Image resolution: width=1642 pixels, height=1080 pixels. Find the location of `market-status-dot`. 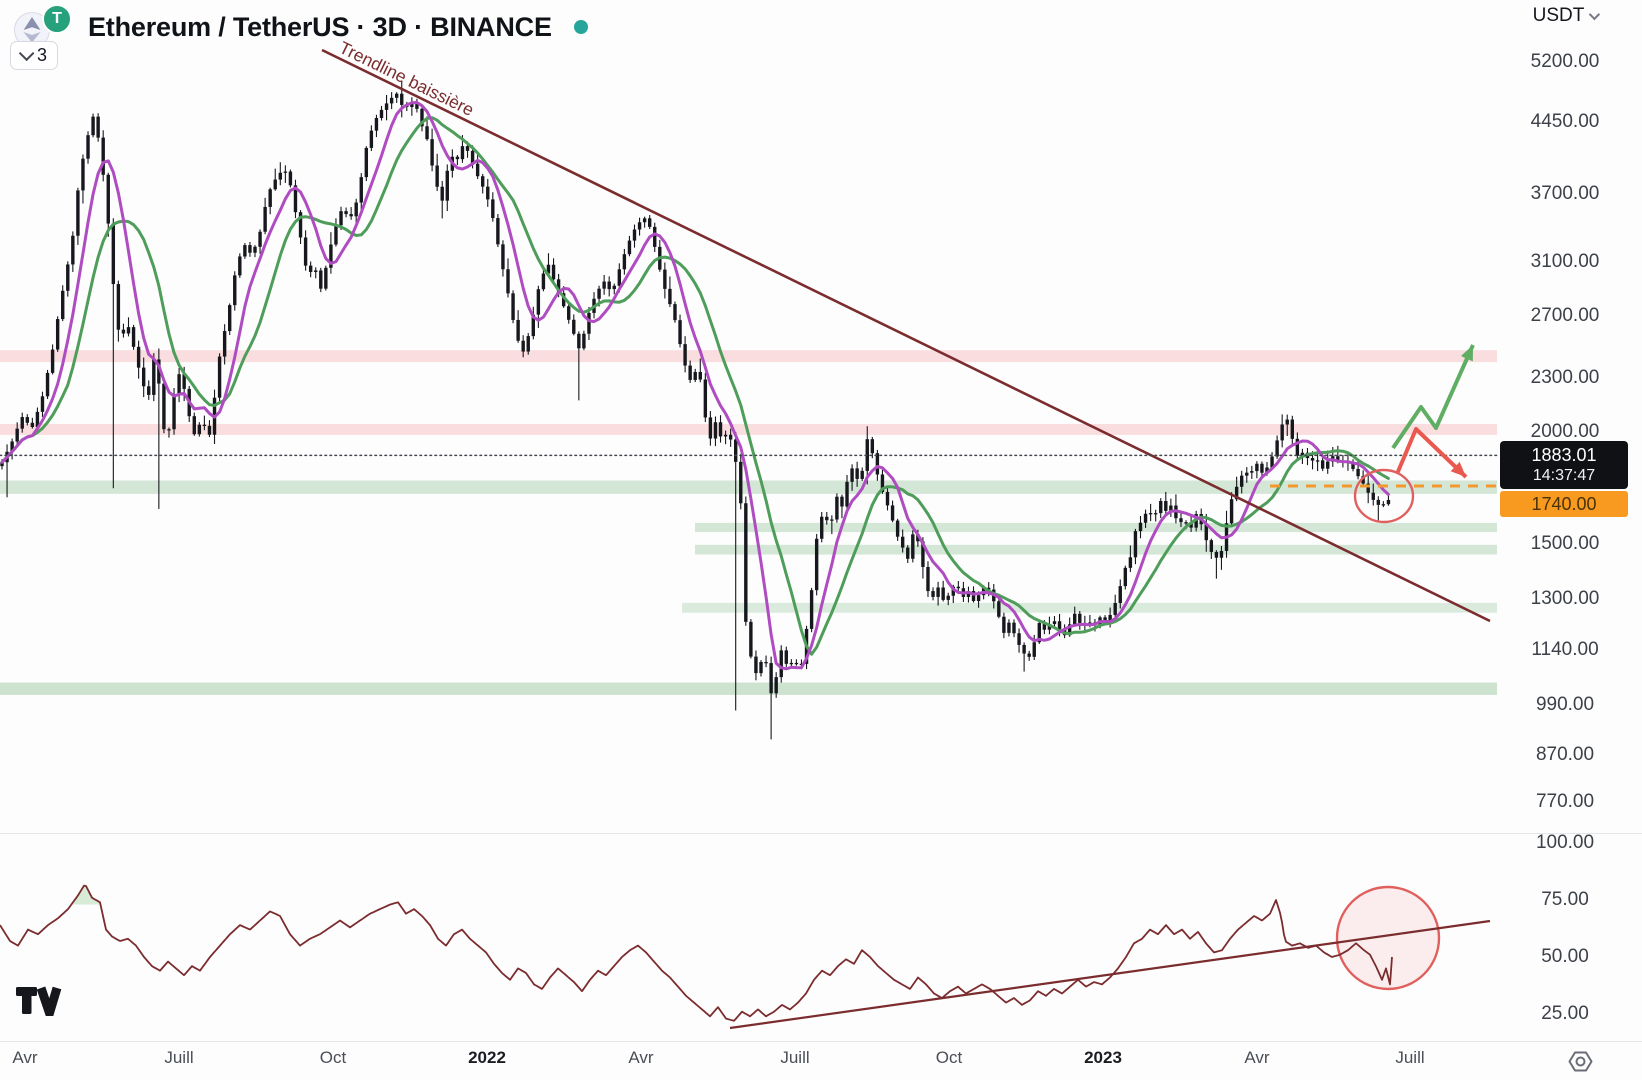

market-status-dot is located at coordinates (580, 27).